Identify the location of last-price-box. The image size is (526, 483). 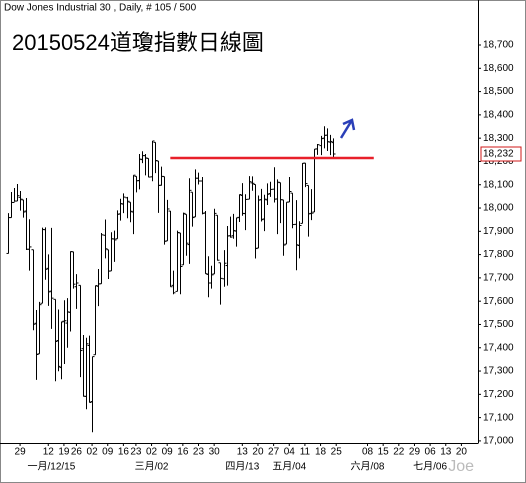
(501, 154).